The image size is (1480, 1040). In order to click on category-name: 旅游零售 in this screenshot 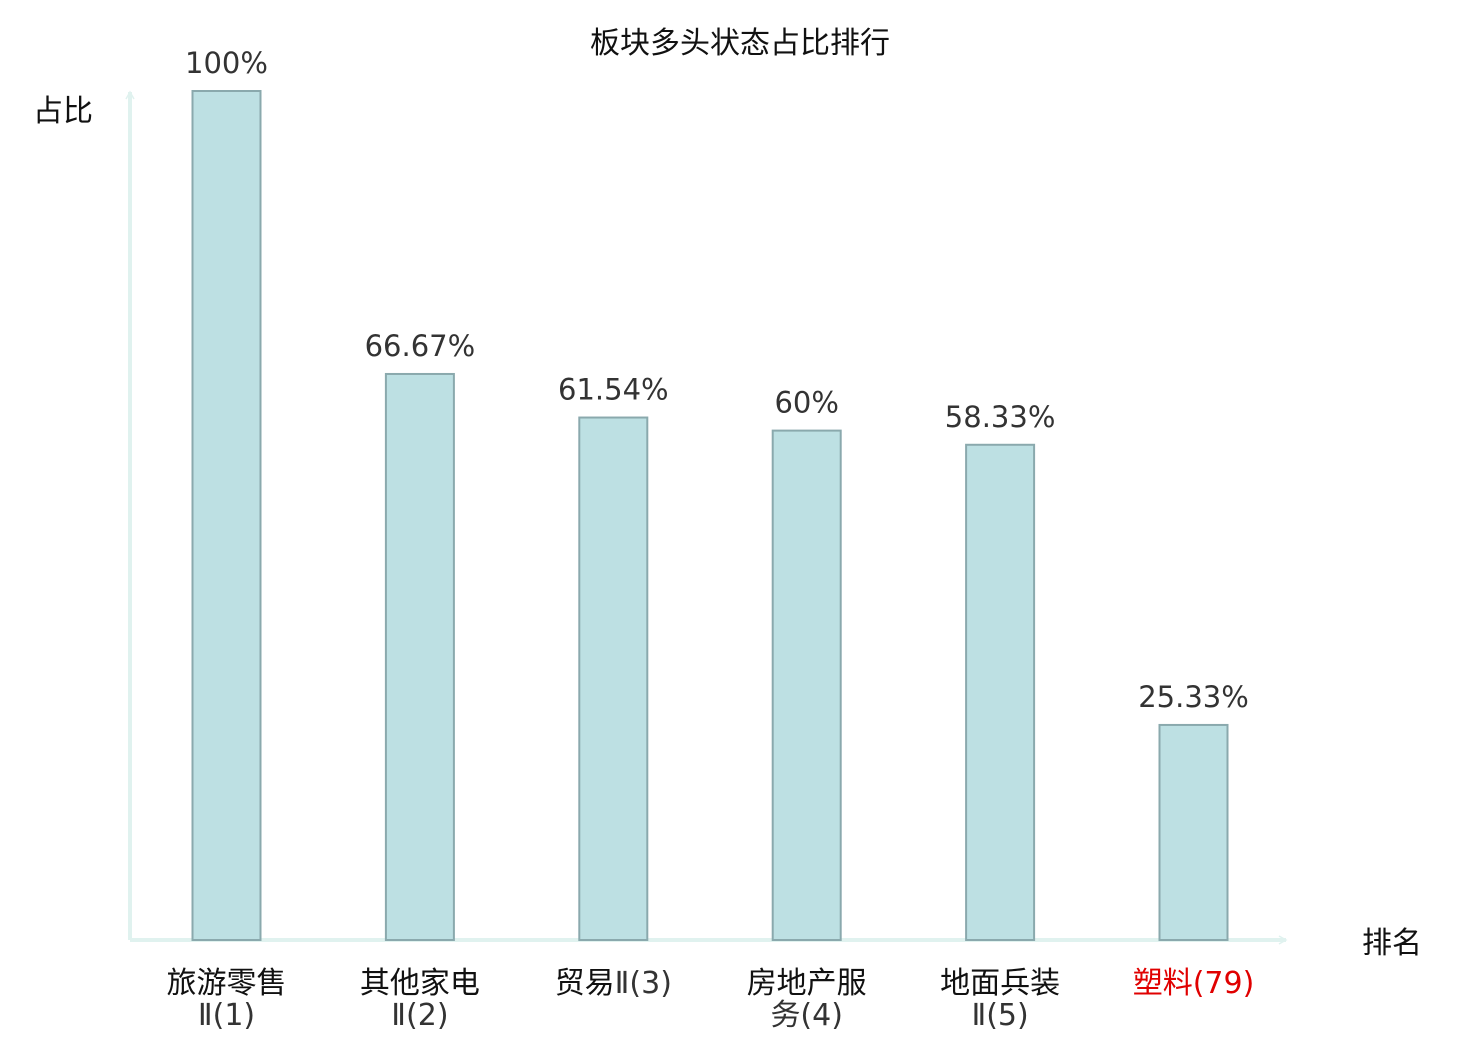, I will do `click(227, 983)`.